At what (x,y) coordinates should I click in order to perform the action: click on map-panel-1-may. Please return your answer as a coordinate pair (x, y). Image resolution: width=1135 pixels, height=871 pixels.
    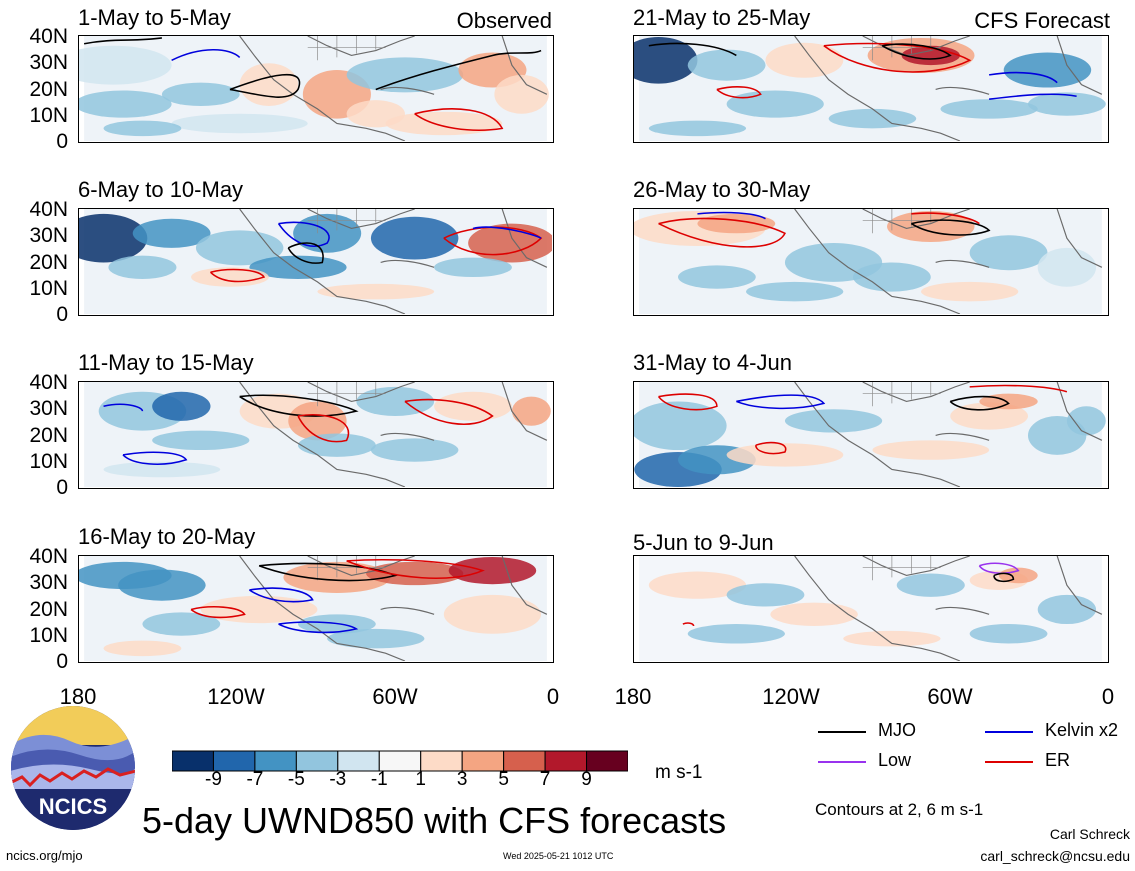
    Looking at the image, I should click on (316, 89).